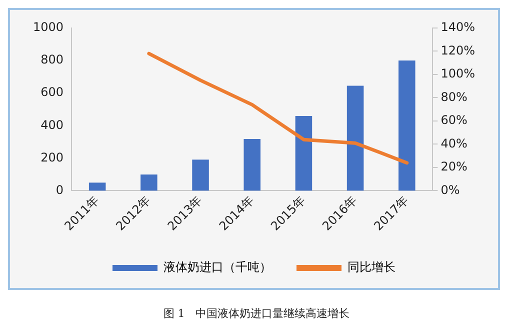 The width and height of the screenshot is (513, 332). What do you see at coordinates (454, 143) in the screenshot?
I see `y2-tick-label: 40%` at bounding box center [454, 143].